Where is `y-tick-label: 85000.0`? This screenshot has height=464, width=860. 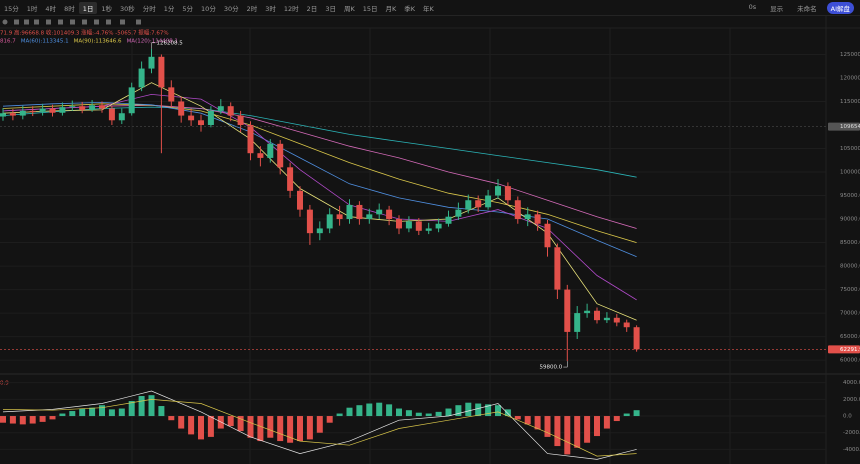
y-tick-label: 85000.0 is located at coordinates (850, 243).